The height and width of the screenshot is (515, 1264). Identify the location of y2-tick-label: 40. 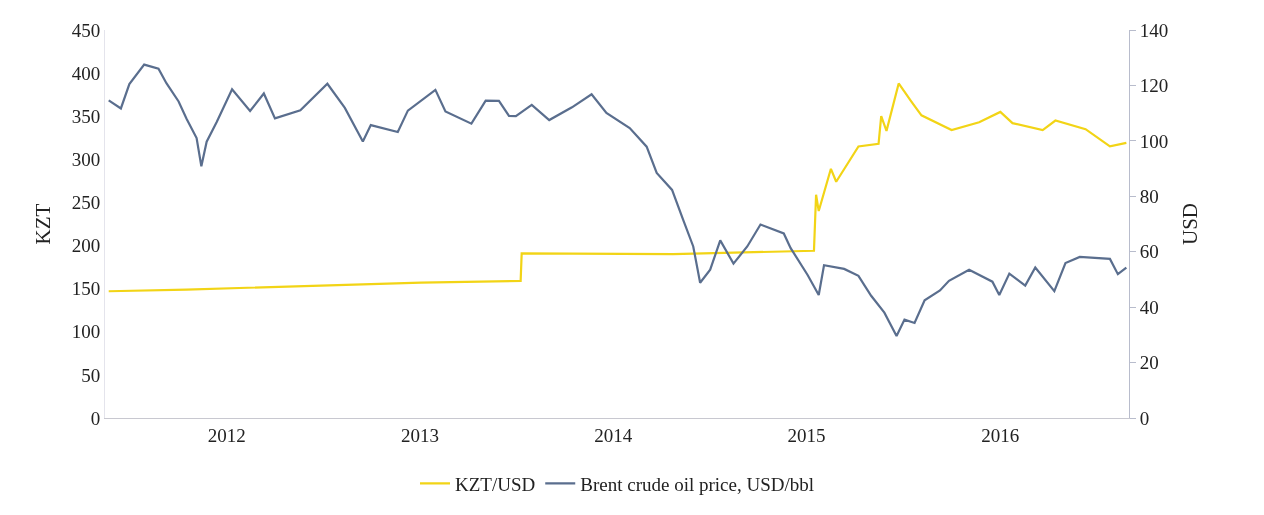
(1149, 307).